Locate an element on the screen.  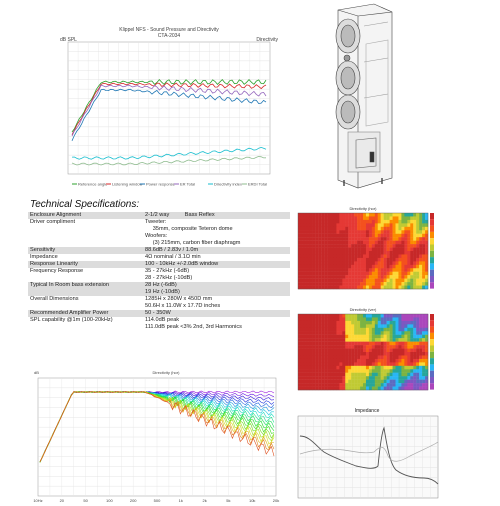
dir-curves is located at coordinates (157, 426).